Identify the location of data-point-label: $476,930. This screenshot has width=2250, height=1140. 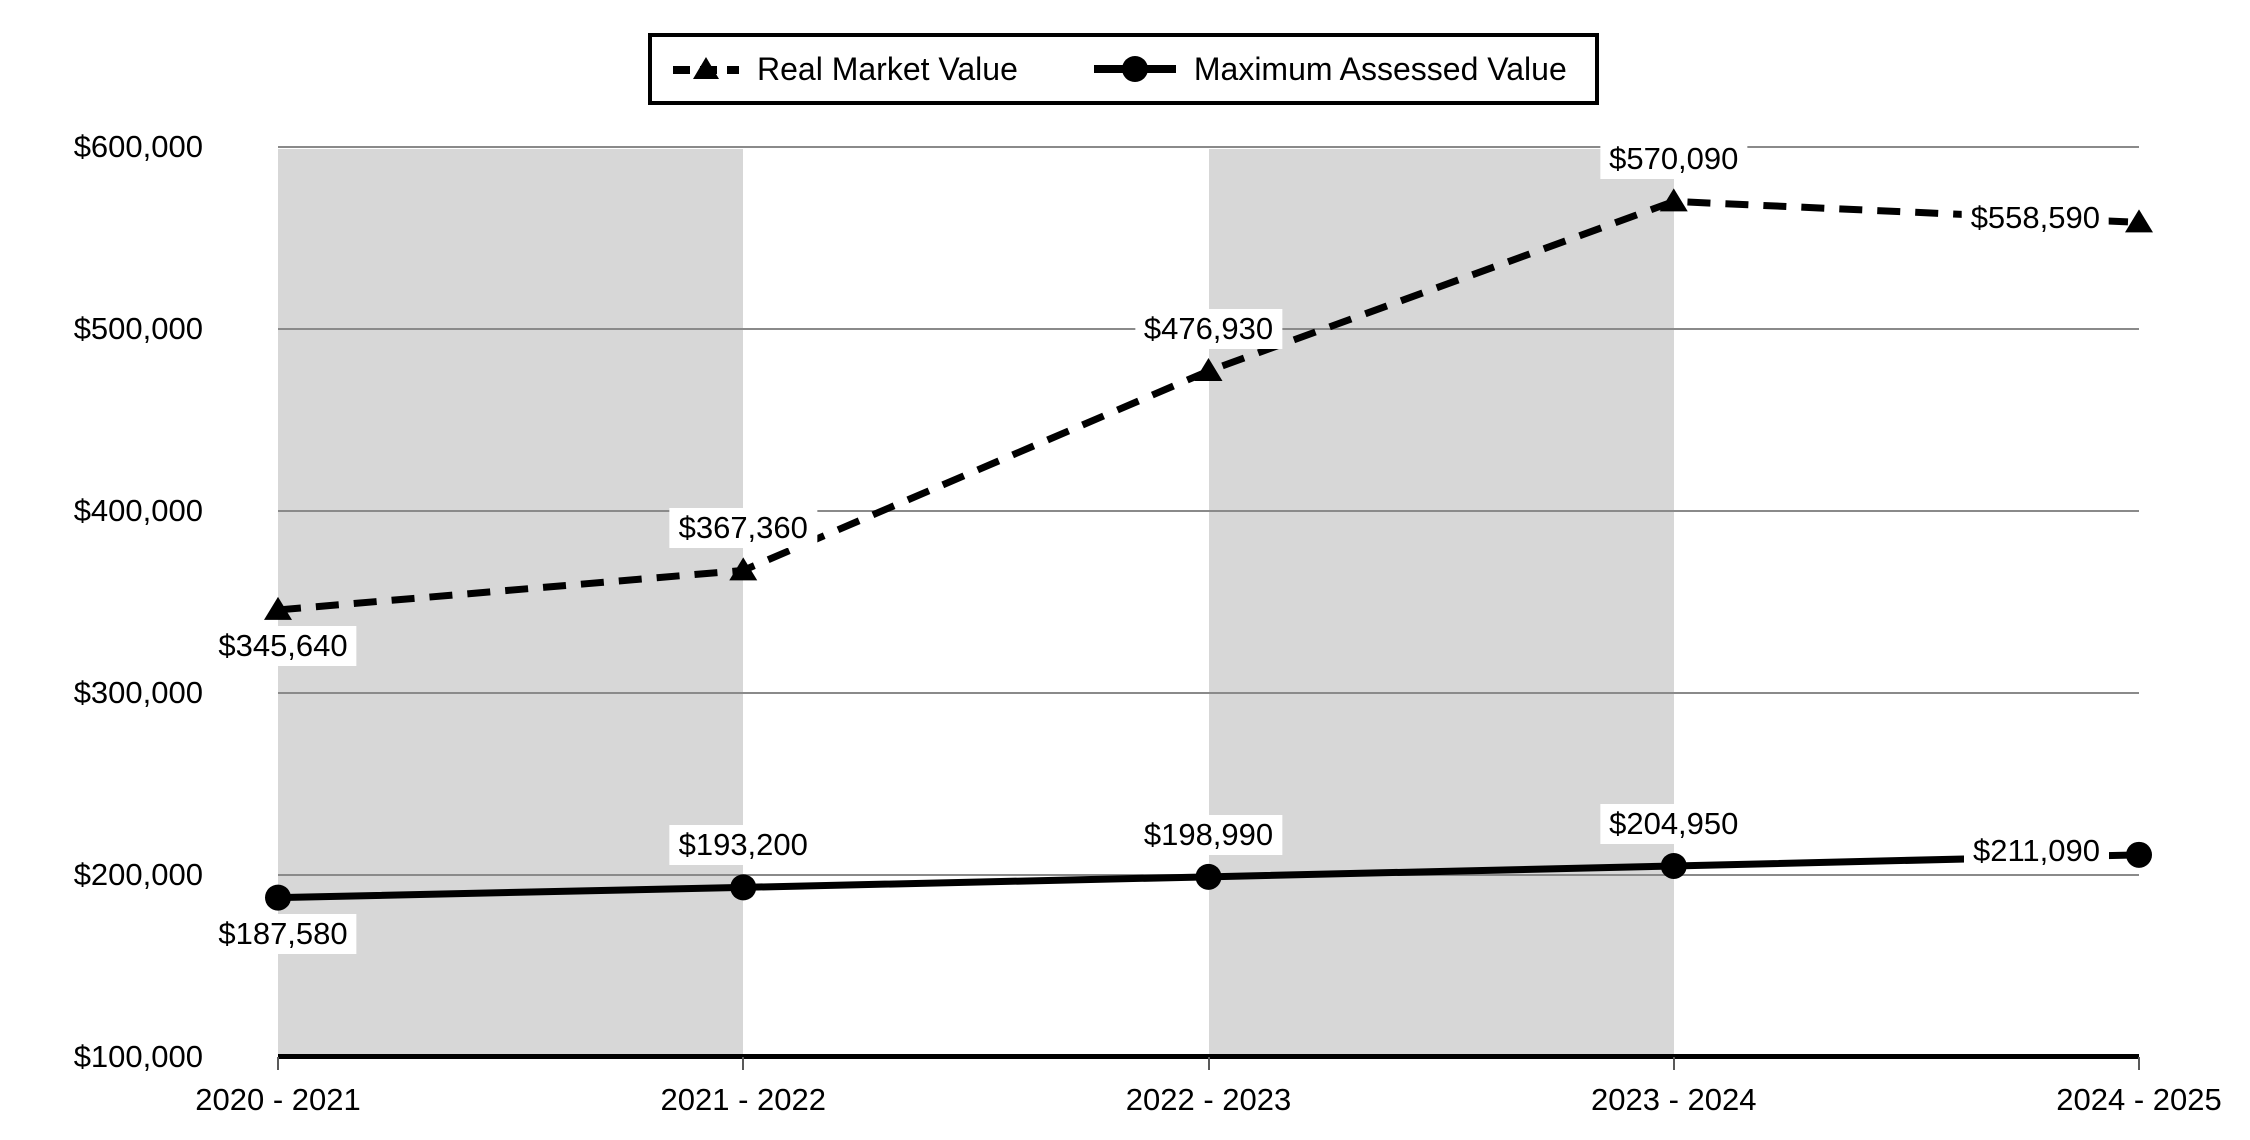
(1208, 328).